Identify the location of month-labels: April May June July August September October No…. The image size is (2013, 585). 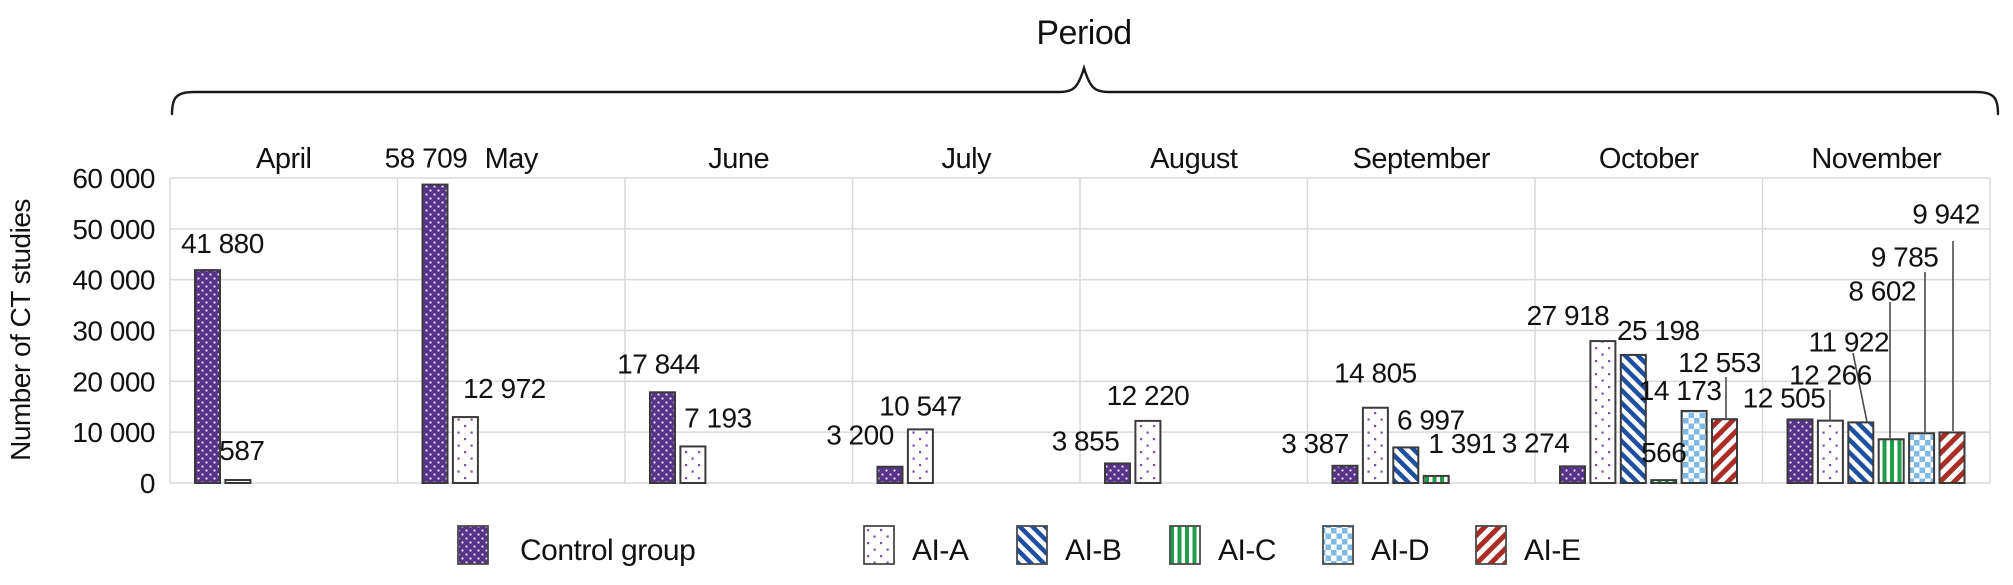
(1099, 159).